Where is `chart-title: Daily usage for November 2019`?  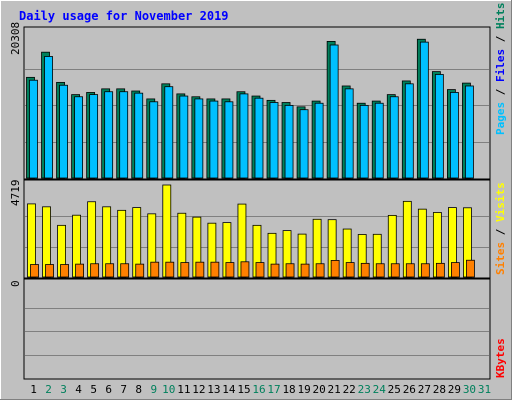
chart-title: Daily usage for November 2019 is located at coordinates (124, 16).